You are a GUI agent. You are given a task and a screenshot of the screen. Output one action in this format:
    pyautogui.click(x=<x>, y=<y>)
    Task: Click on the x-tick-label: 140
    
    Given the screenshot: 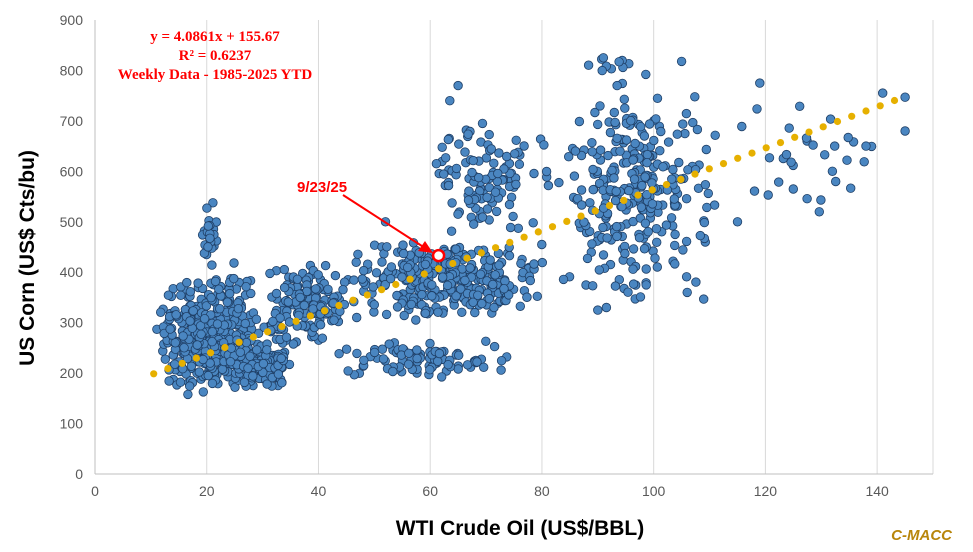 What is the action you would take?
    pyautogui.click(x=877, y=491)
    